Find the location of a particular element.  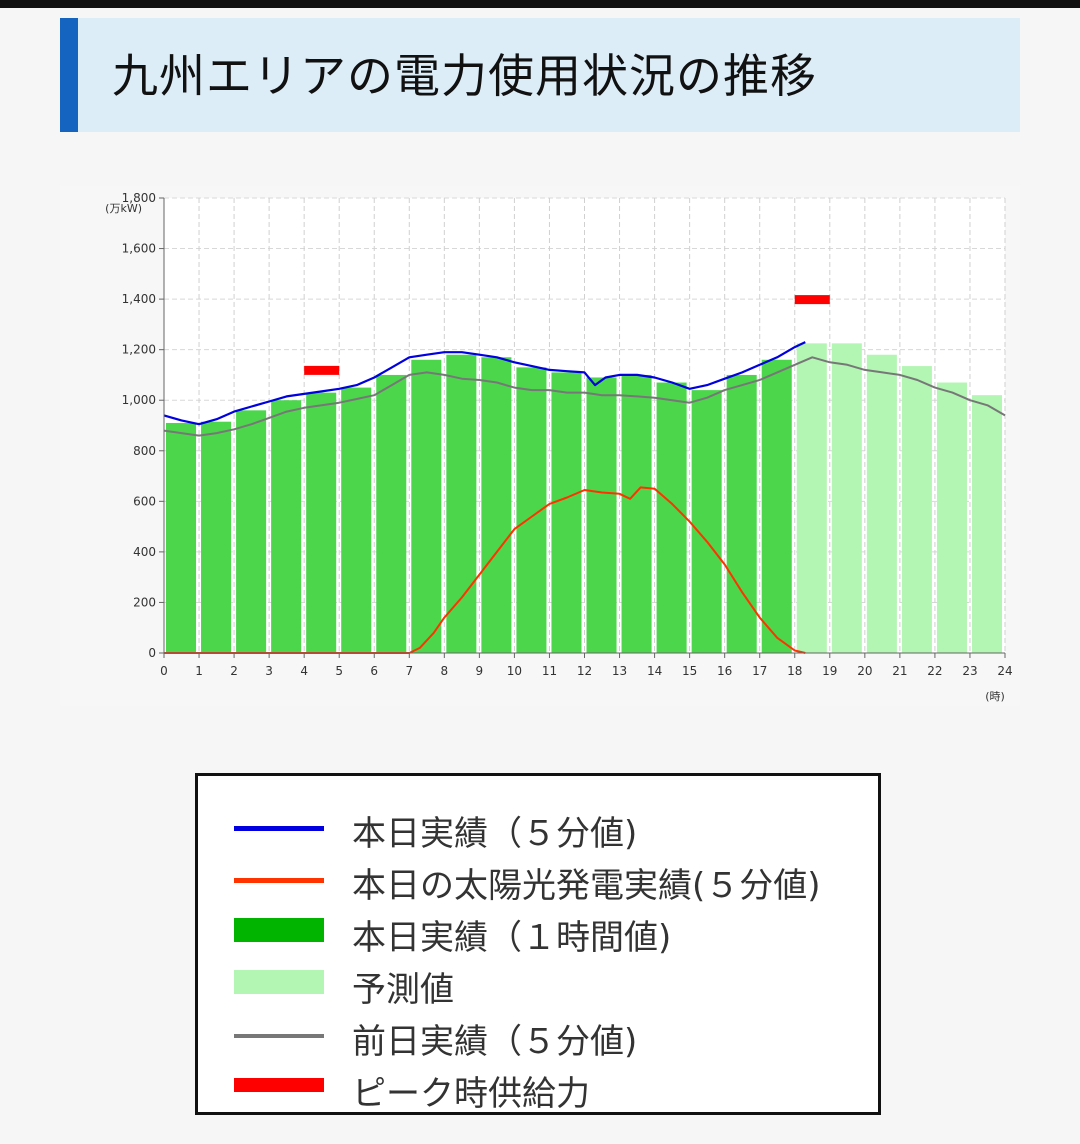

y-tick-label: 600 is located at coordinates (144, 501).